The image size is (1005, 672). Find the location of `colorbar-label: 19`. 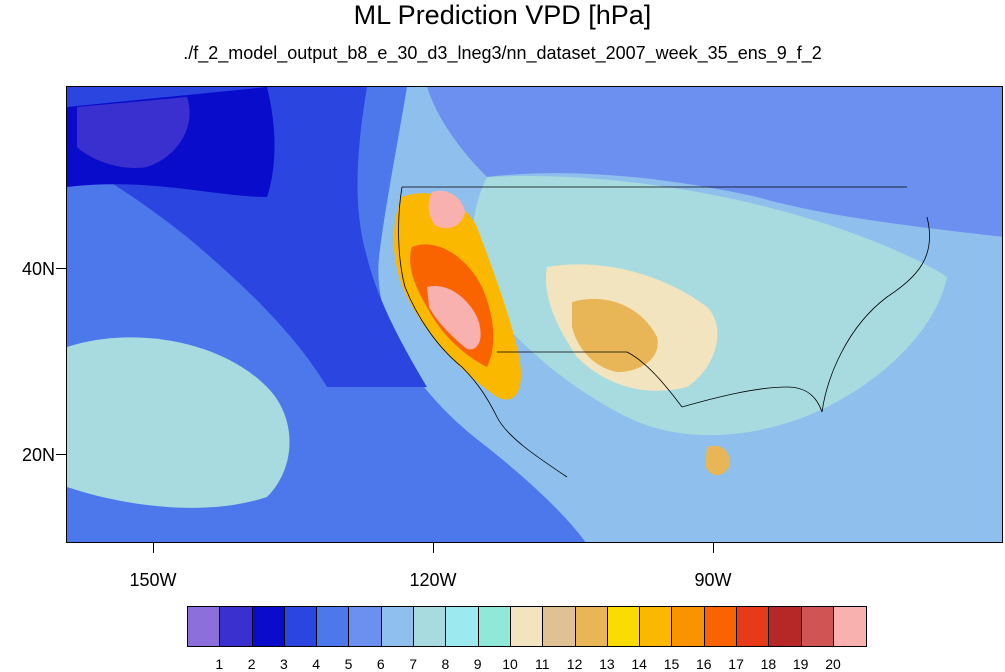

colorbar-label: 19 is located at coordinates (800, 664).